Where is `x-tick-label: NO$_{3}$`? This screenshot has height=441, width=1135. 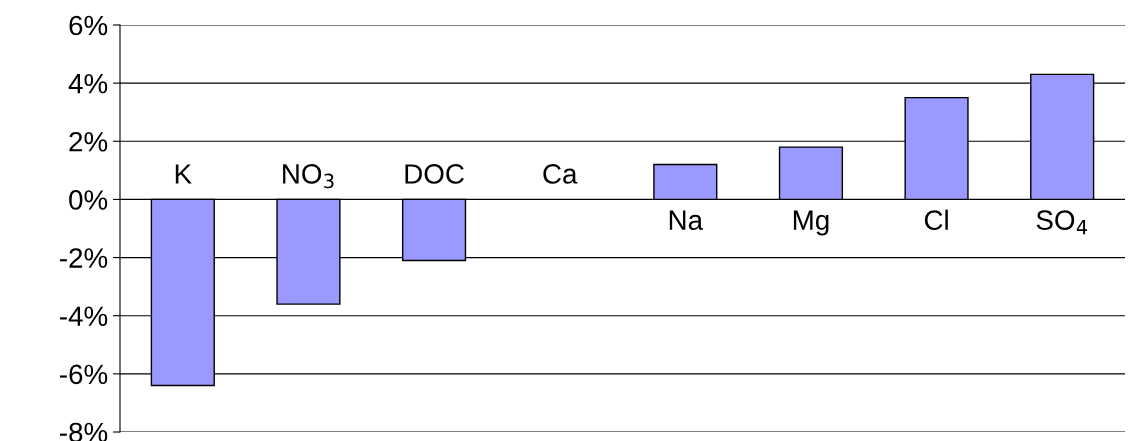
x-tick-label: NO$_{3}$ is located at coordinates (308, 176).